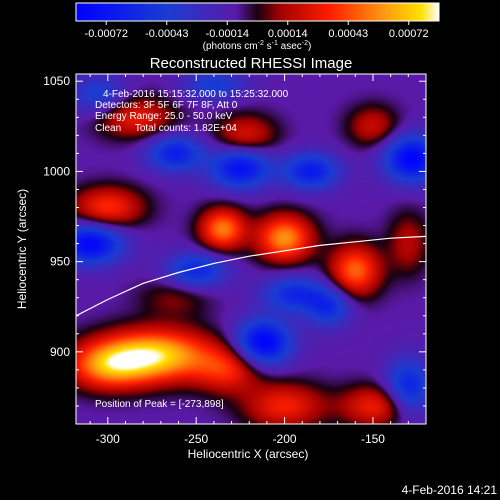 This screenshot has width=500, height=500. What do you see at coordinates (56, 81) in the screenshot?
I see `y-tick-label: 1050` at bounding box center [56, 81].